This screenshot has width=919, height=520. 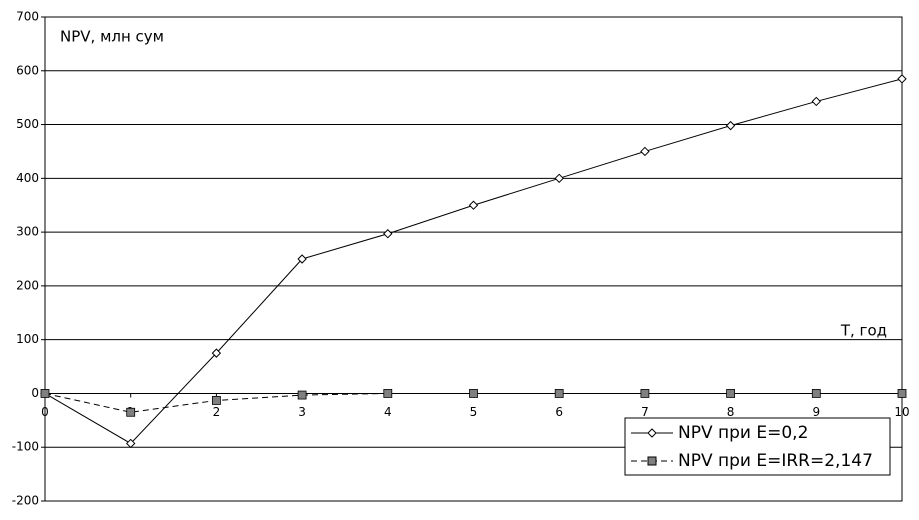 I want to click on x-axis-label: T, год, so click(x=863, y=331).